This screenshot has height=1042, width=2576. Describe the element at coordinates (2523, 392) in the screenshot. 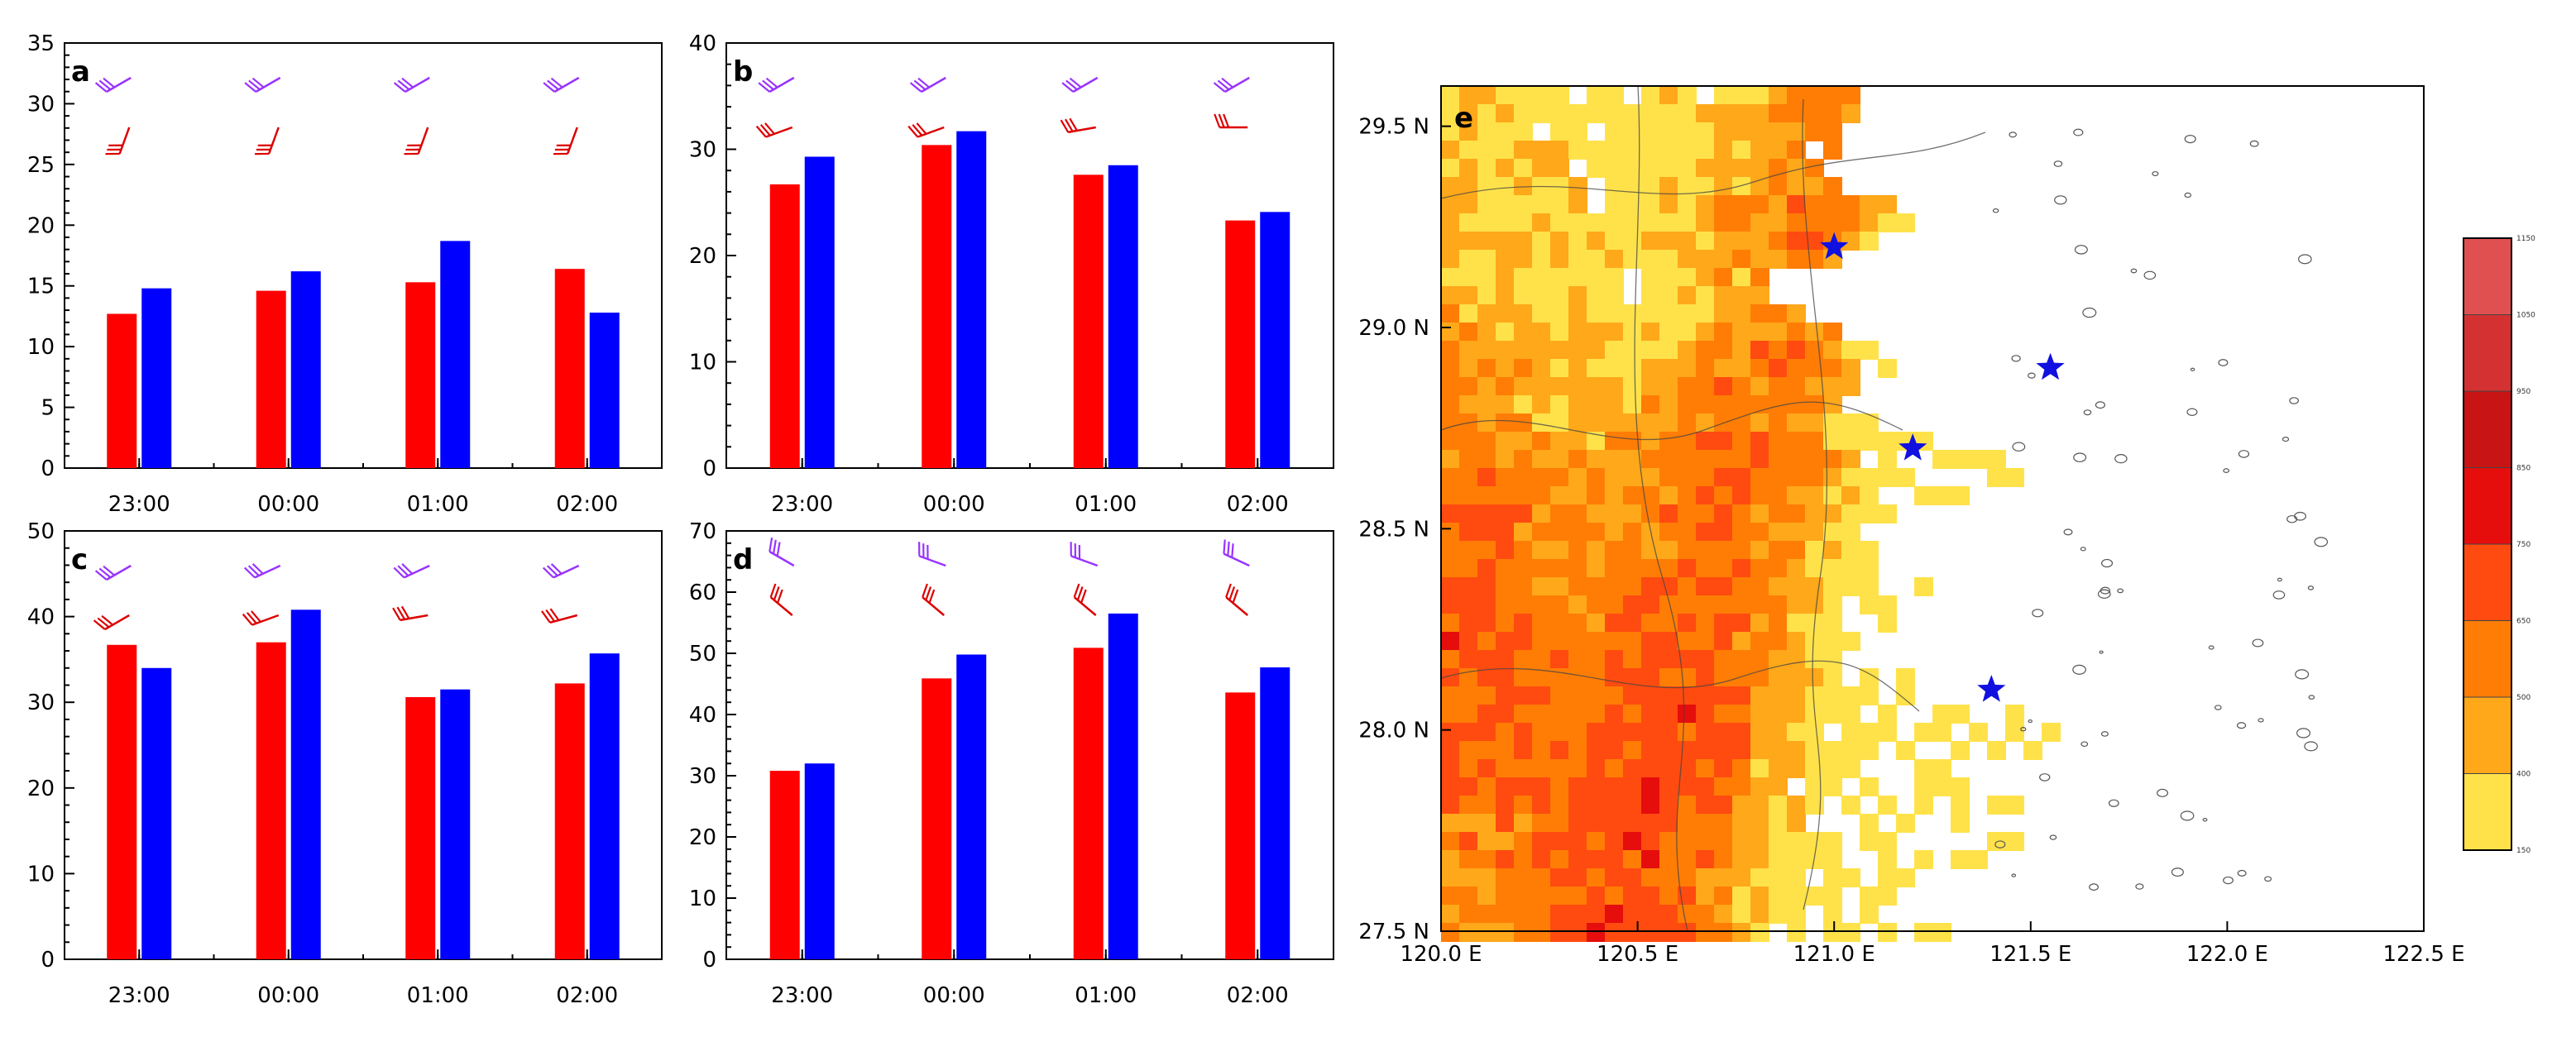

I see `colorbar-label: 950` at that location.